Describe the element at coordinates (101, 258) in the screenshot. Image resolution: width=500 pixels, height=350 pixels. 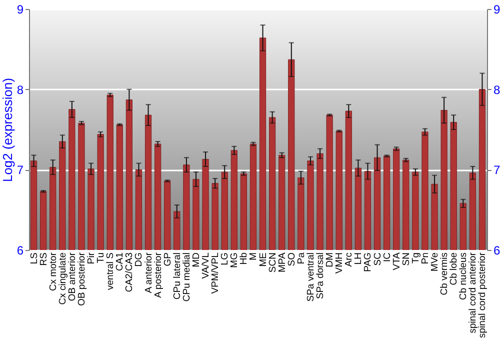
I see `x-tick-label: Tu` at that location.